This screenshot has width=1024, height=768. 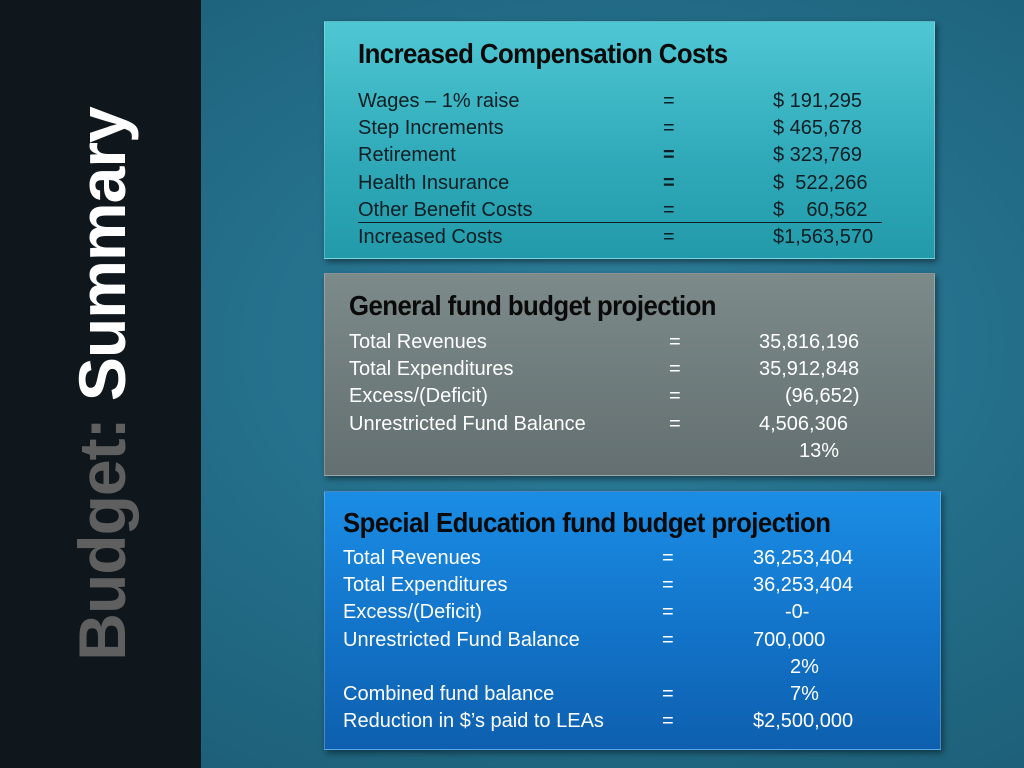 What do you see at coordinates (102, 254) in the screenshot?
I see `slide-title-part2: Summary` at bounding box center [102, 254].